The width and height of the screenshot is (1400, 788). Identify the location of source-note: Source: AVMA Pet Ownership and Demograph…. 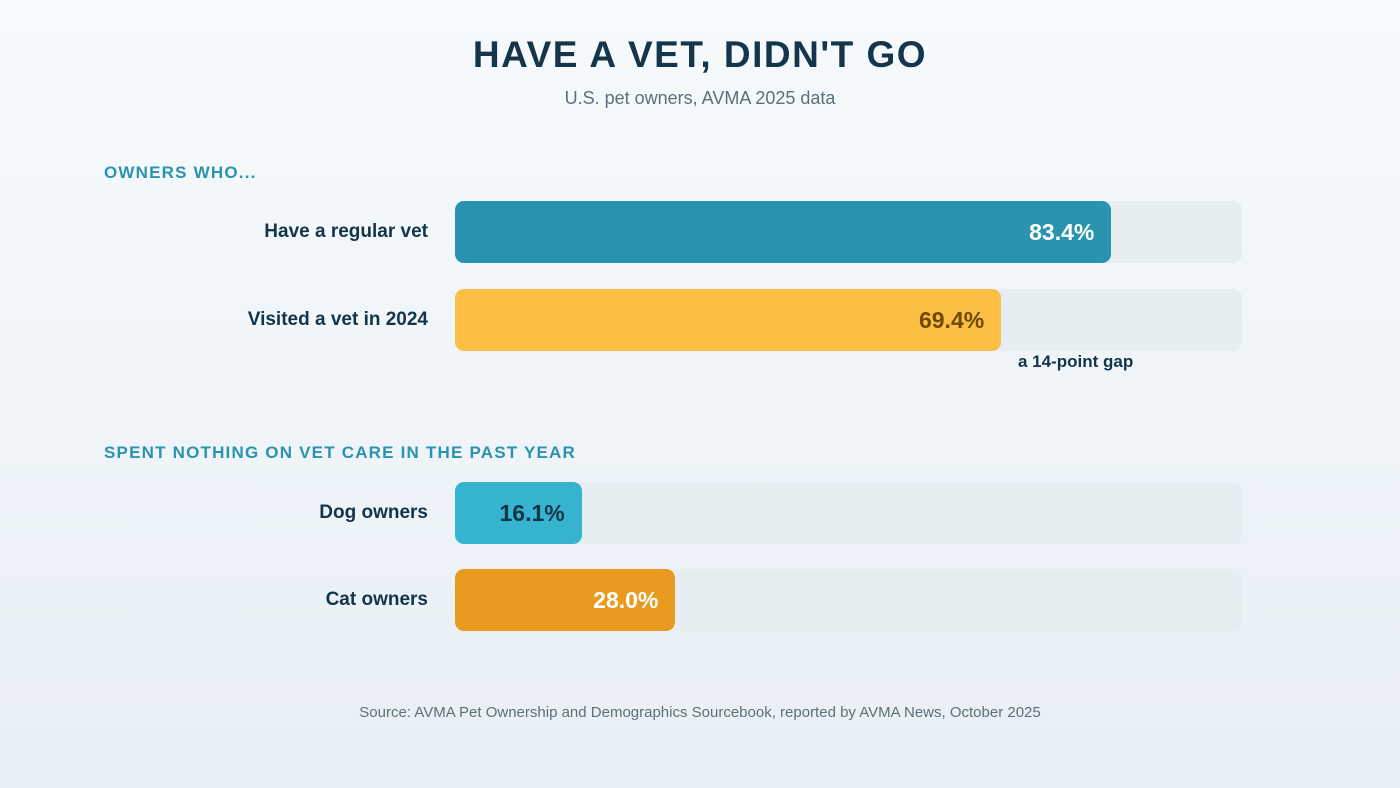
(700, 712).